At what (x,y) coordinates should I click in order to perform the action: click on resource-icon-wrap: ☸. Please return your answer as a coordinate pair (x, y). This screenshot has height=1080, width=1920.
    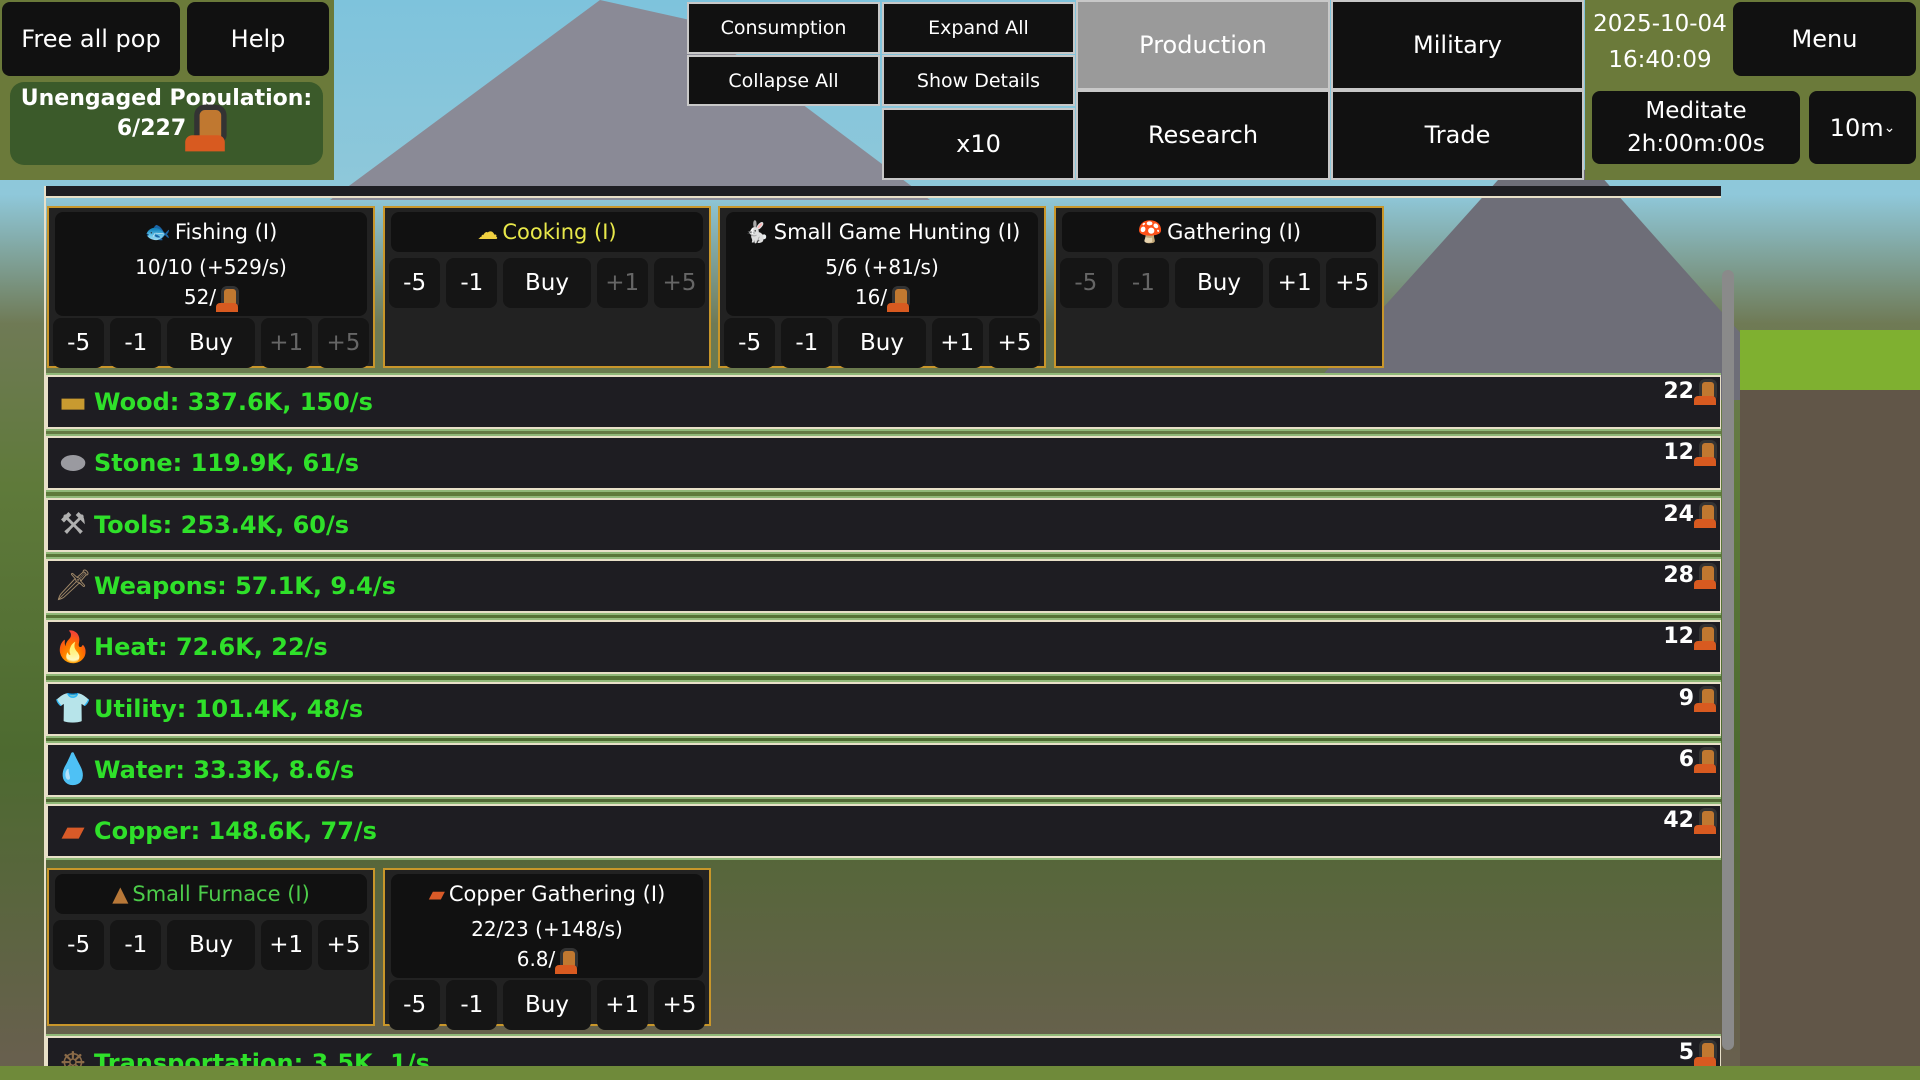
    Looking at the image, I should click on (73, 1055).